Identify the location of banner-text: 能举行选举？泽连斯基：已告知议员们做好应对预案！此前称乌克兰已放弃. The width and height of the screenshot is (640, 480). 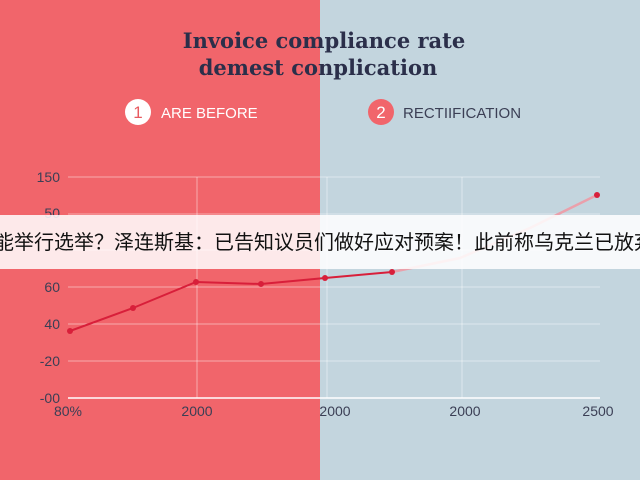
(320, 242).